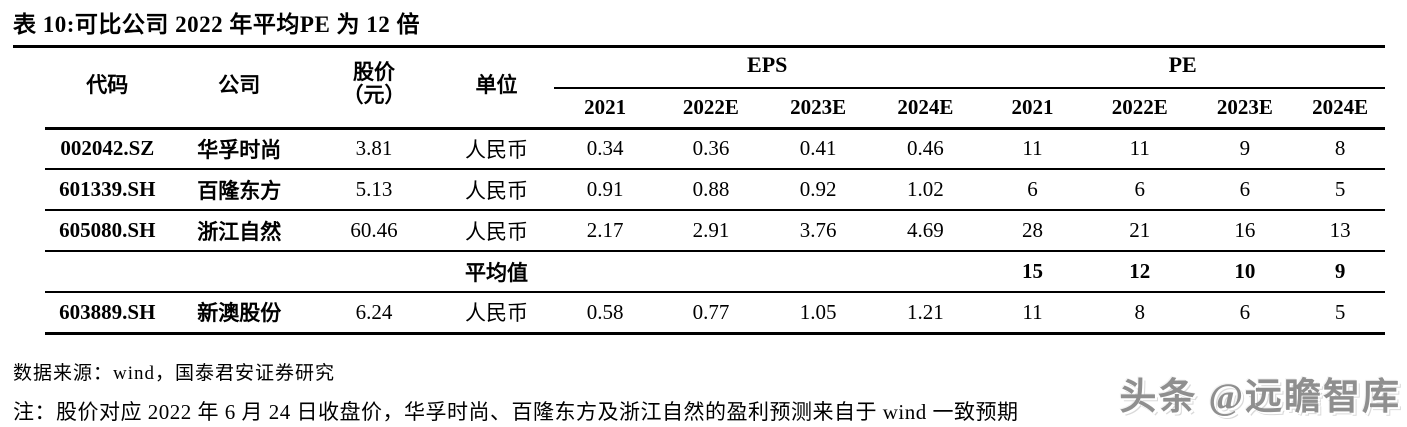  I want to click on cell-pe-2024e: 9, so click(1340, 272).